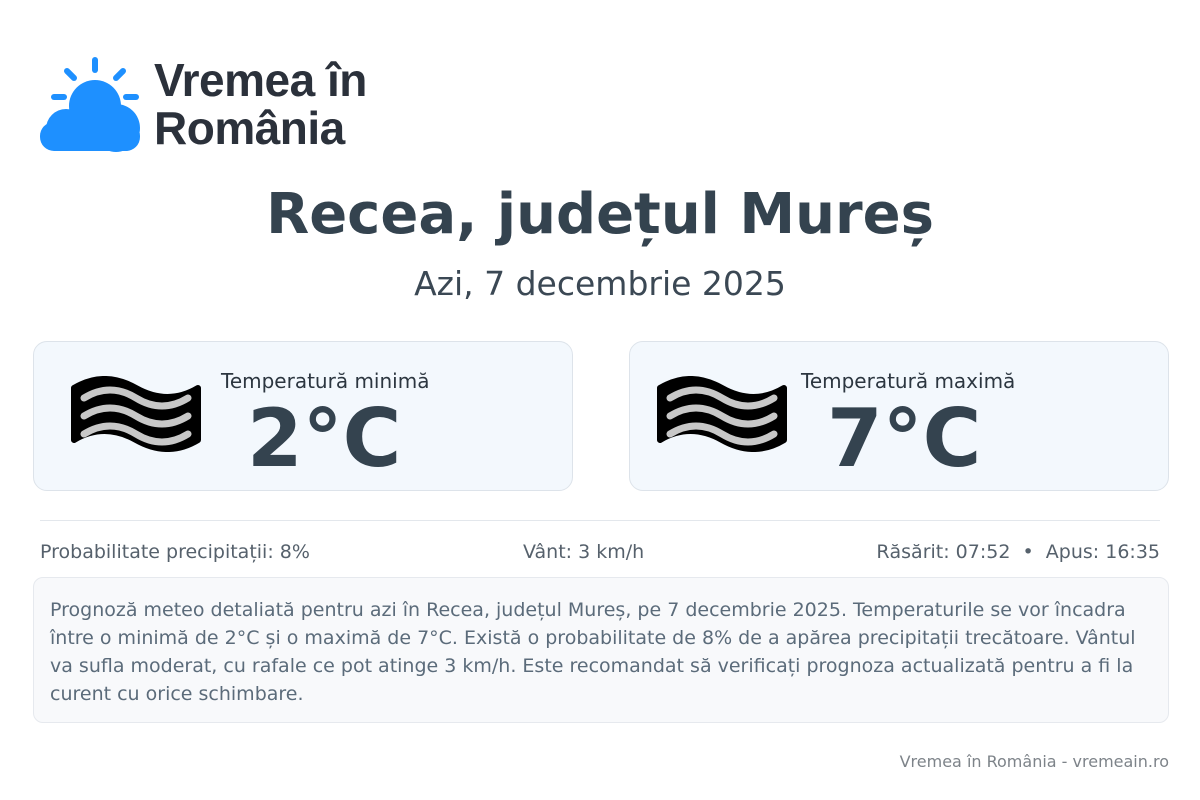  I want to click on max-temp-card: Temperatură maximă 7°C, so click(899, 416).